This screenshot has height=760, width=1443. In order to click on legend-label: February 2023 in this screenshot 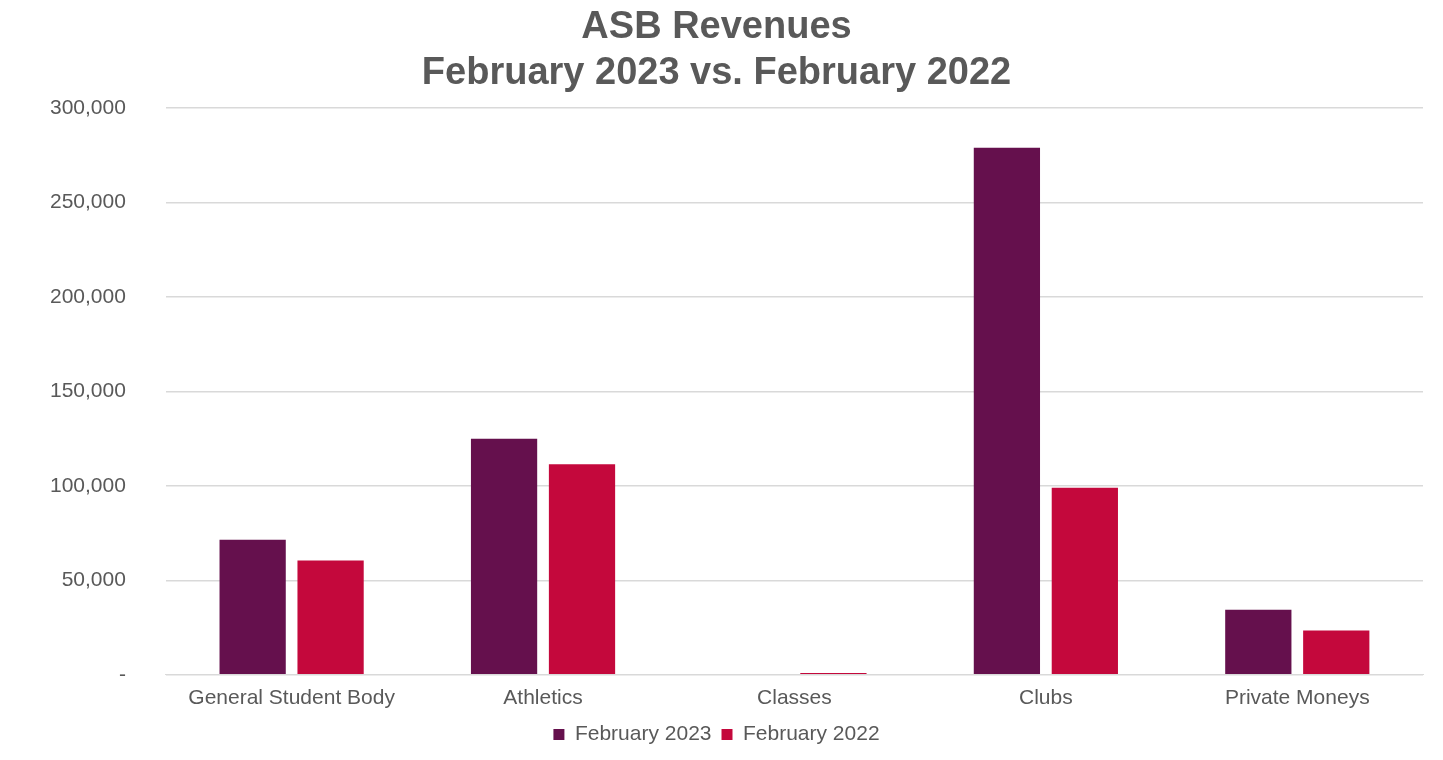, I will do `click(643, 733)`.